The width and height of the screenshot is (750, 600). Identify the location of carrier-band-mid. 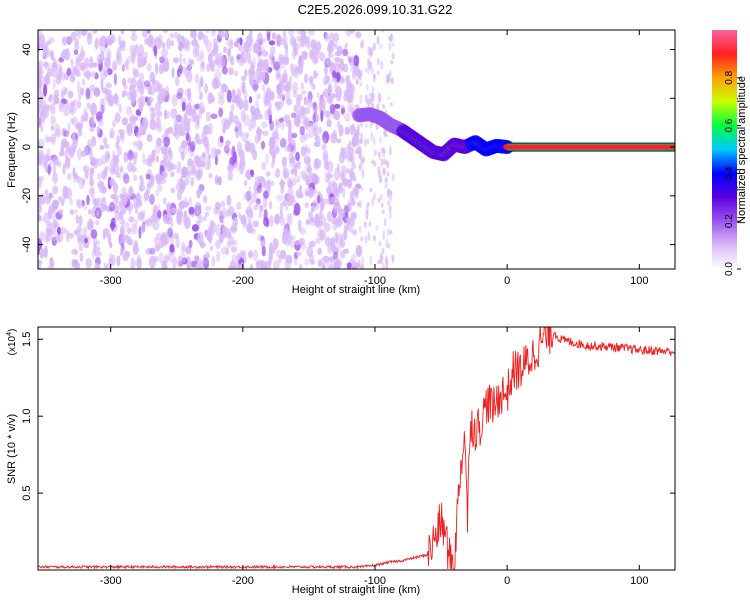
(591, 147).